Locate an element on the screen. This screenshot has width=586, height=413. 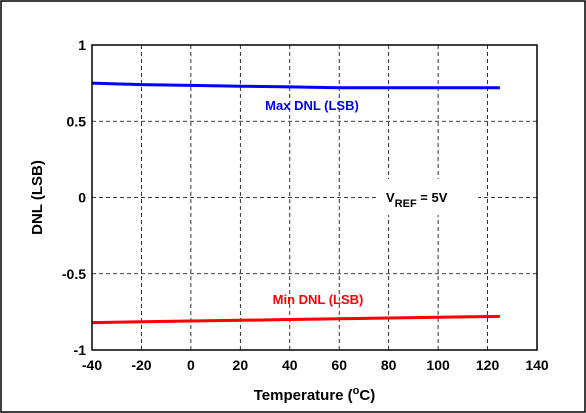
vref-subscript: REF is located at coordinates (406, 204).